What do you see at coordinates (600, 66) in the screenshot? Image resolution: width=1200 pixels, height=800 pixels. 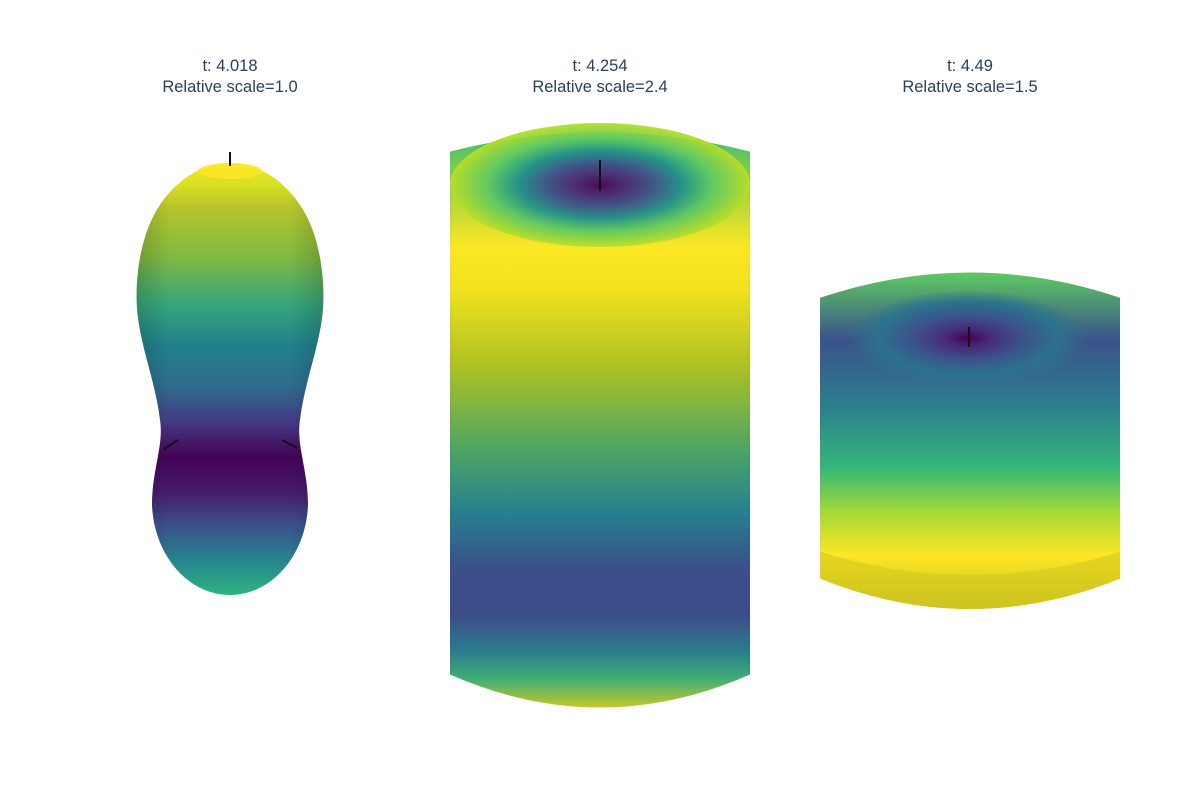 I see `time-label: t: 4.254` at bounding box center [600, 66].